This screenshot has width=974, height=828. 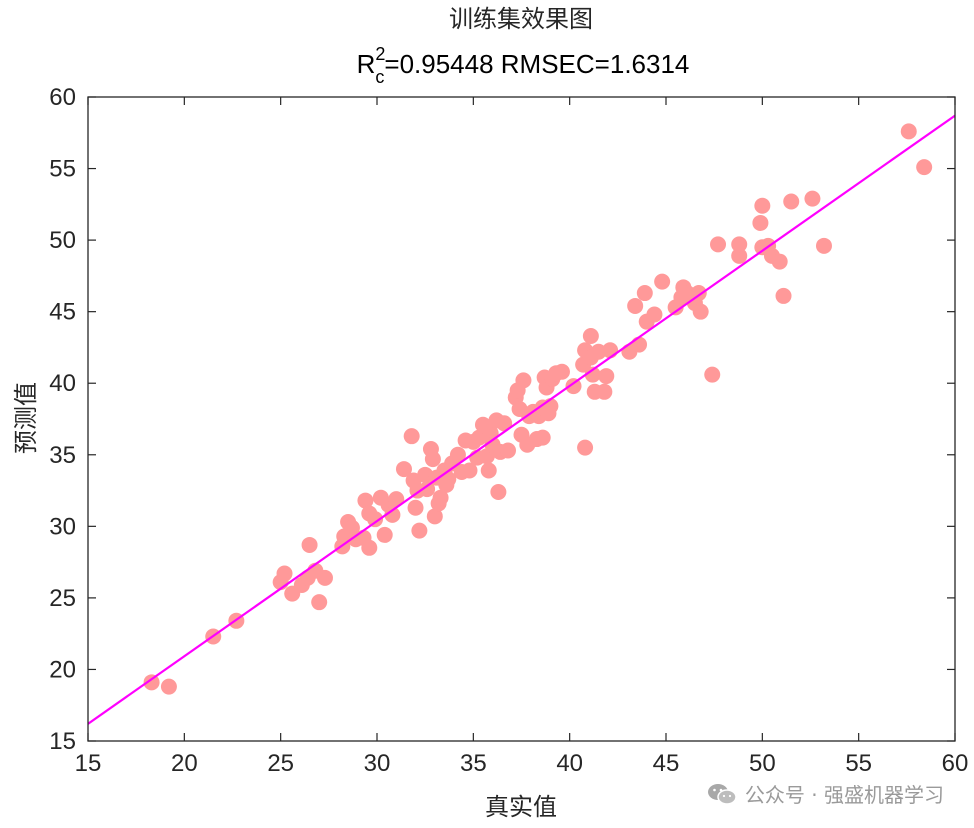 I want to click on x-axis-label: 真实值, so click(x=521, y=807).